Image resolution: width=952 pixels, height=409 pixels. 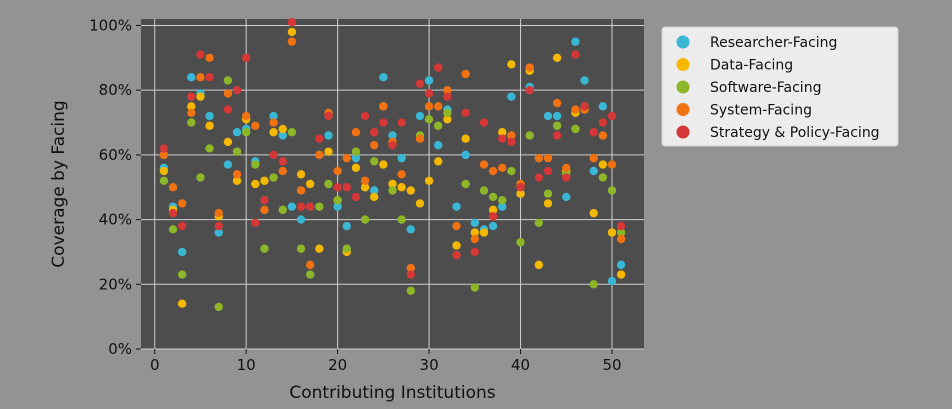 What do you see at coordinates (751, 66) in the screenshot?
I see `legend-label: Data-Facing` at bounding box center [751, 66].